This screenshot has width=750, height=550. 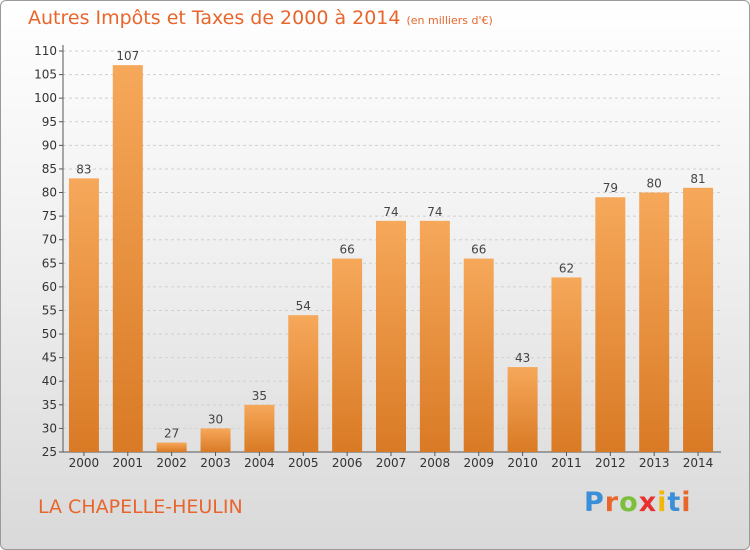 I want to click on data-label: 43, so click(x=522, y=358).